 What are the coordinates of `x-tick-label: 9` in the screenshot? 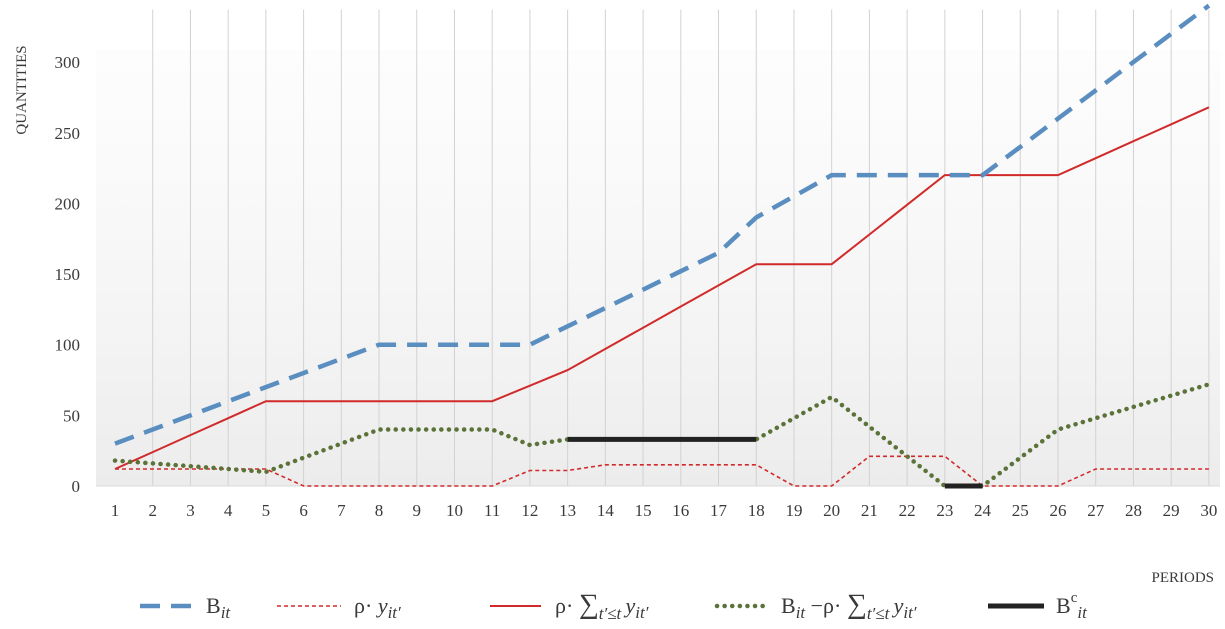 It's located at (417, 510).